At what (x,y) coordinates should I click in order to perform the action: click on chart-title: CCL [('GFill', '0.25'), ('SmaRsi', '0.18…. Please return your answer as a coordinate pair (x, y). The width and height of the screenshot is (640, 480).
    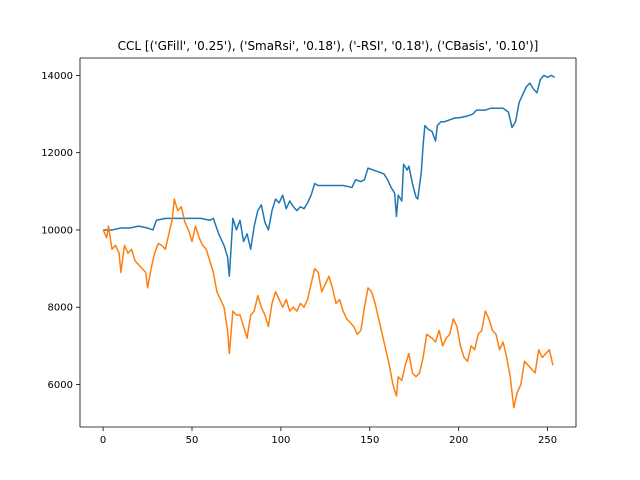
    Looking at the image, I should click on (328, 46).